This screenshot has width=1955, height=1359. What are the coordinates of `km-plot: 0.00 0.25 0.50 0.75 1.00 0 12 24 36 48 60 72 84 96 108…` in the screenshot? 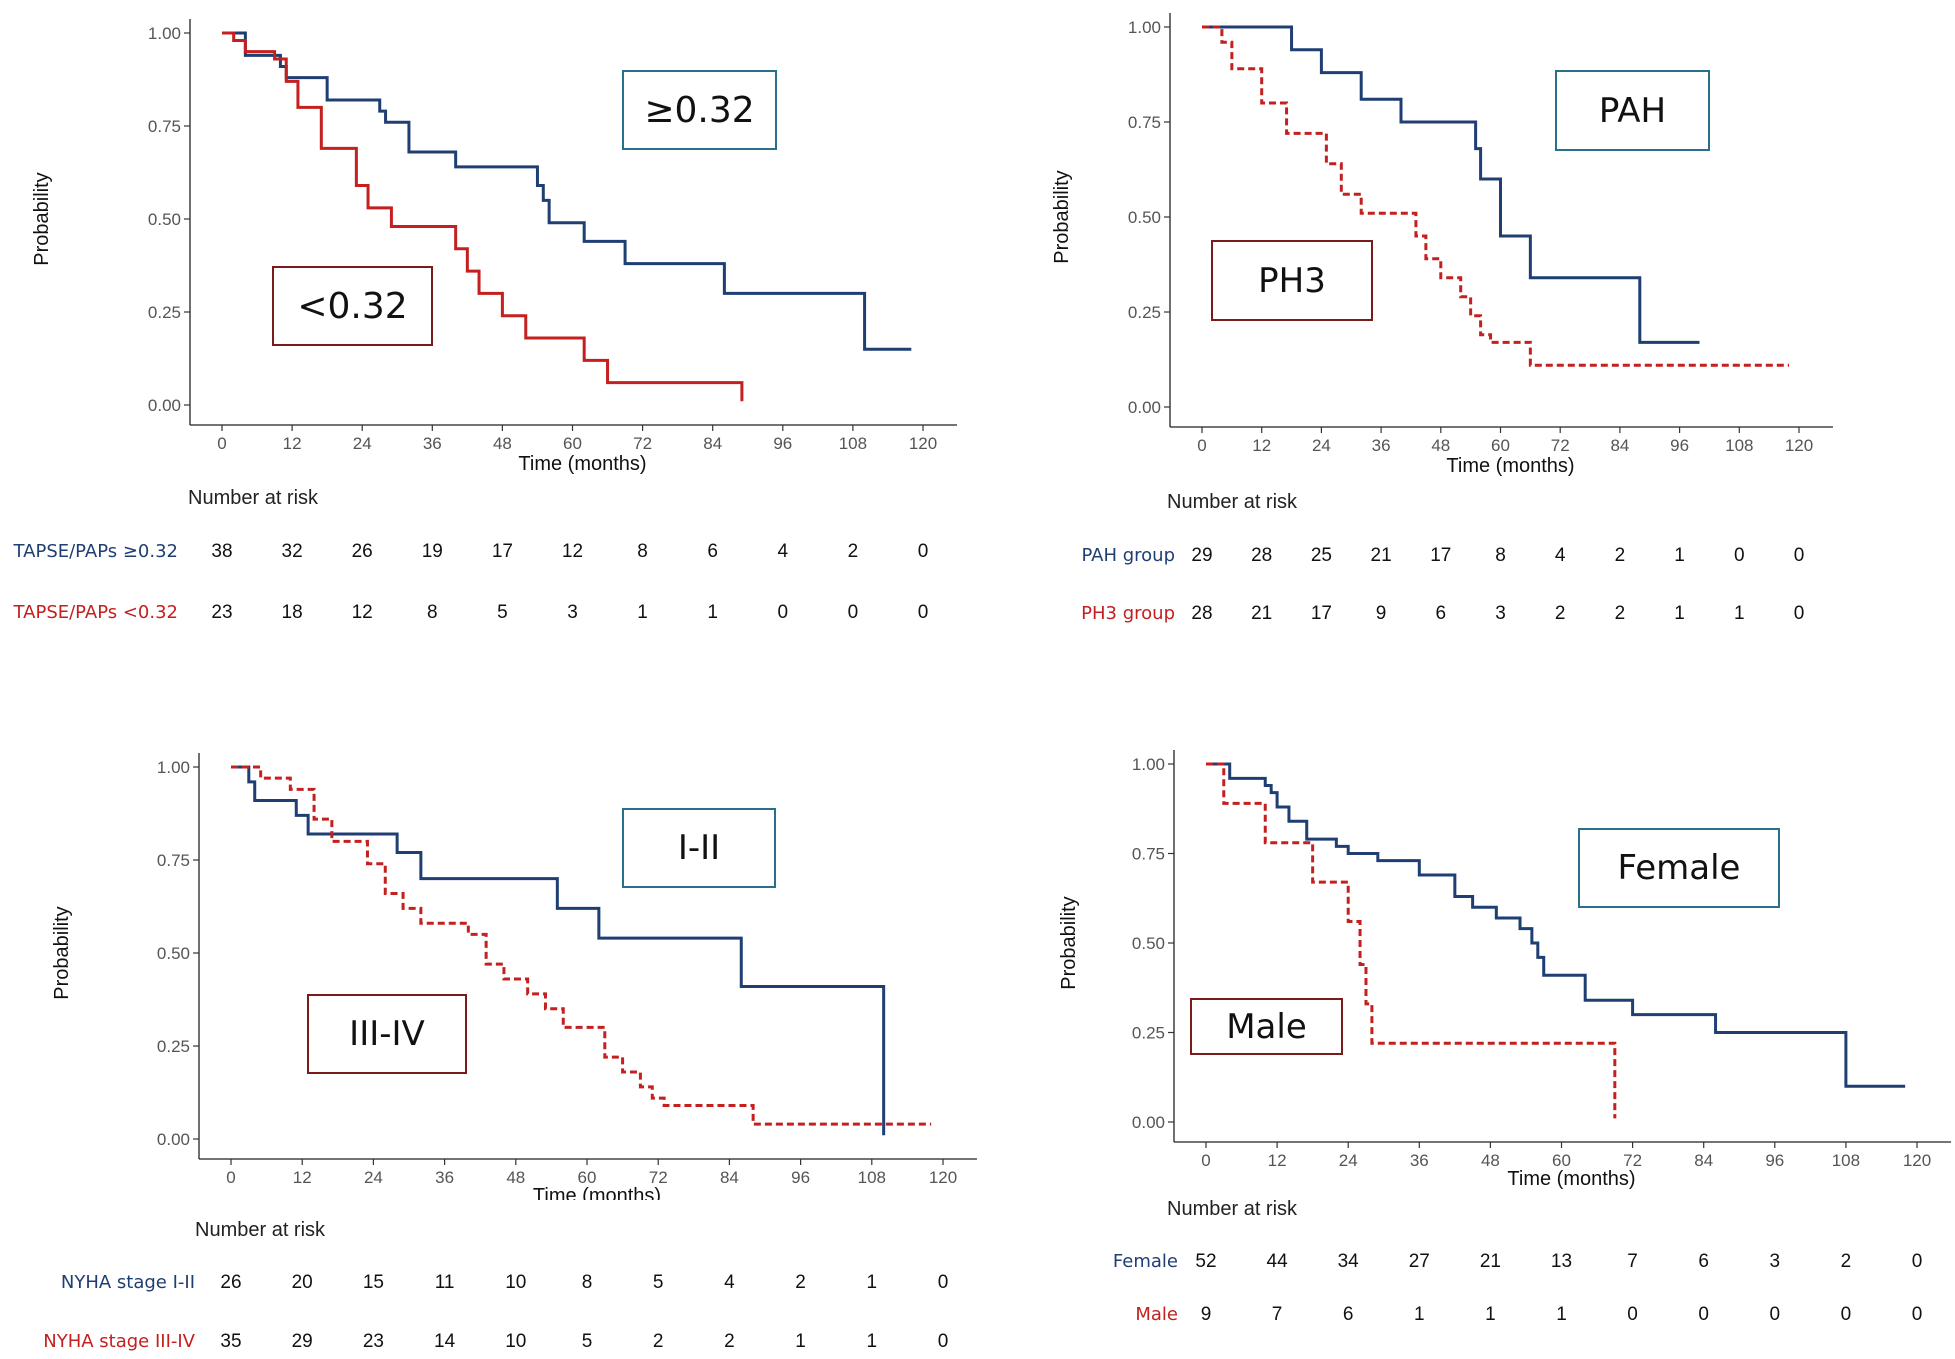 It's located at (1504, 970).